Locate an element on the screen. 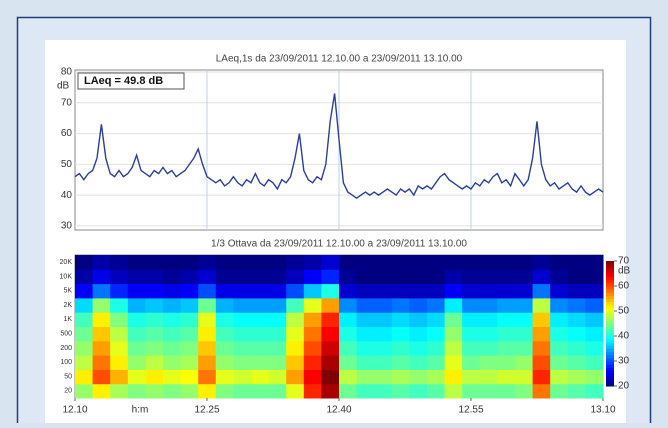 The height and width of the screenshot is (428, 668). y-tick-label: 5K is located at coordinates (67, 291).